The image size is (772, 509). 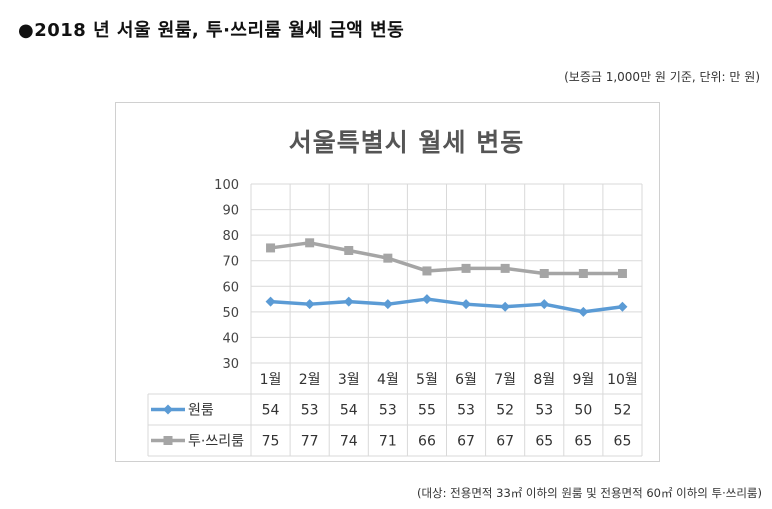 I want to click on y-tick-label: 50, so click(x=230, y=313).